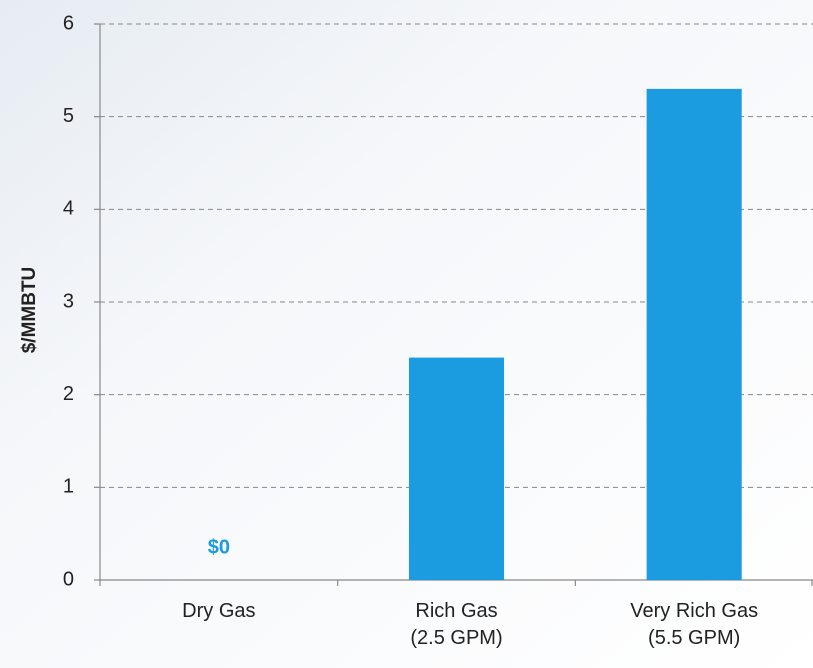  I want to click on y-axis-label: $/MMBTU, so click(29, 310).